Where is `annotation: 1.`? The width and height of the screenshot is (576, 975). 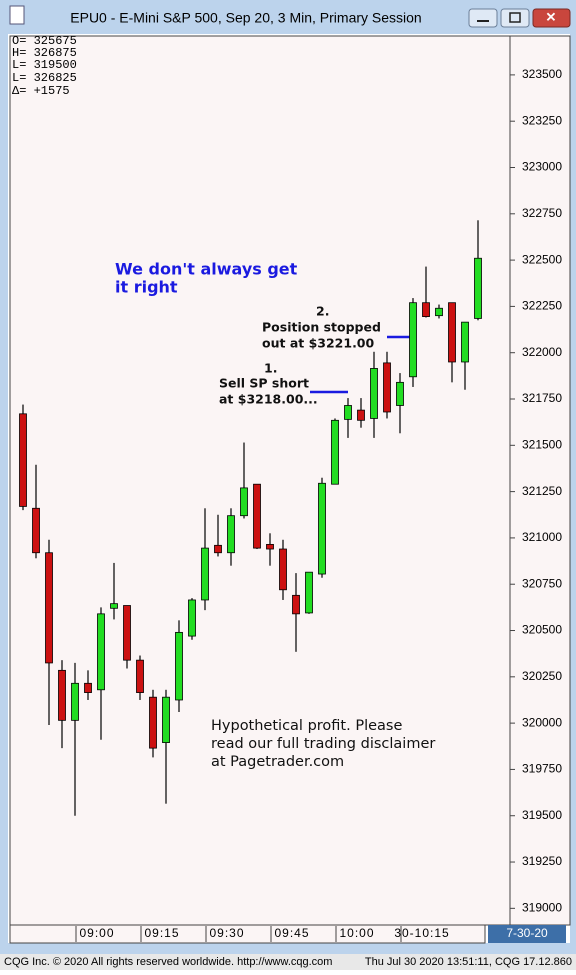 annotation: 1. is located at coordinates (270, 368).